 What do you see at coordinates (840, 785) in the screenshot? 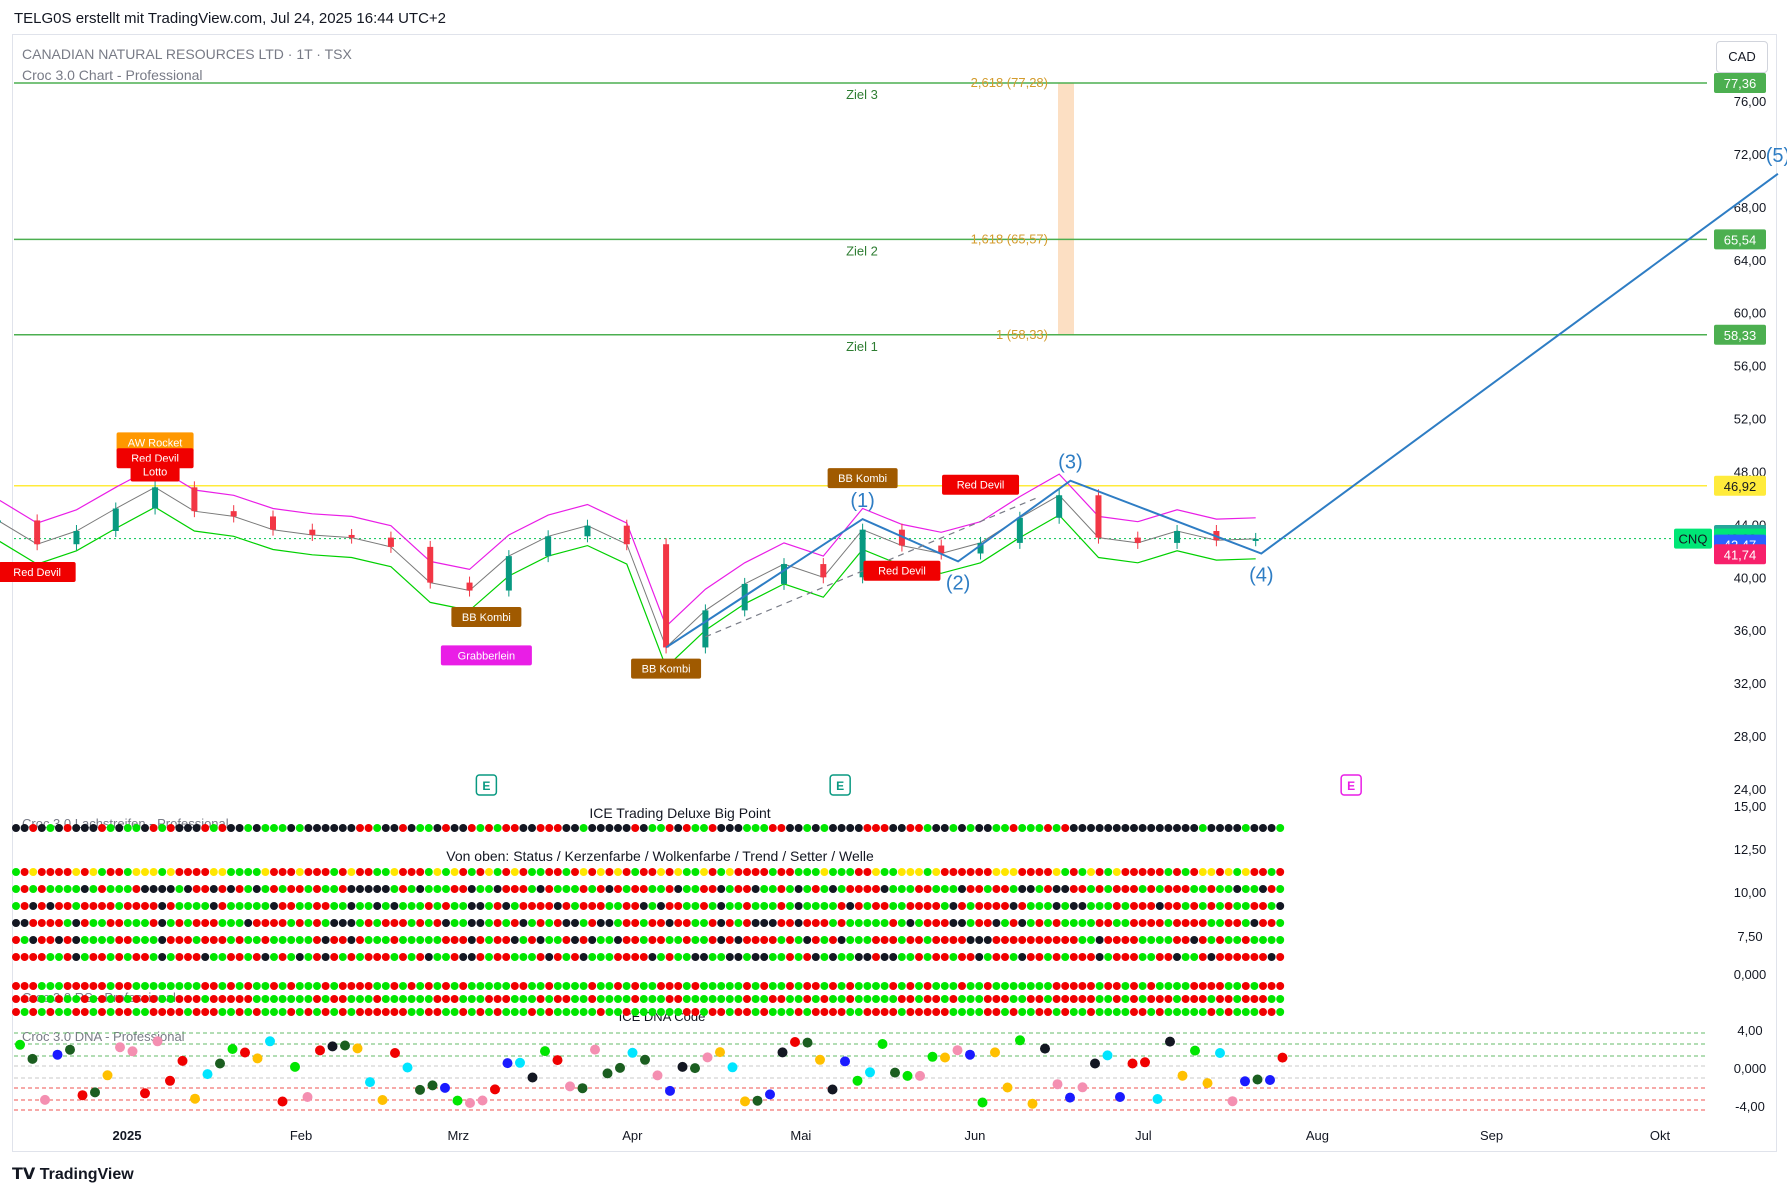
I see `earnings-icon` at bounding box center [840, 785].